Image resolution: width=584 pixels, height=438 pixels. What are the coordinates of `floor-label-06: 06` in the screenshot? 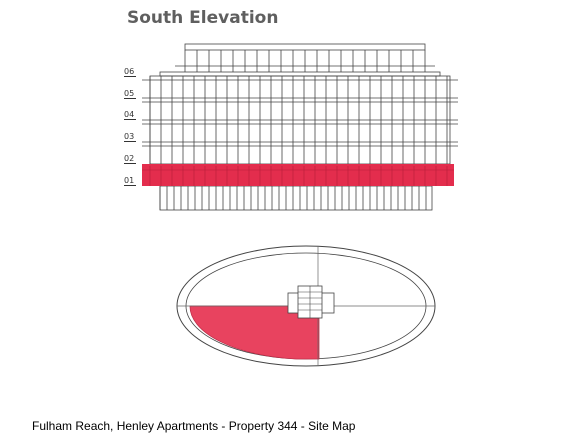 It's located at (130, 72).